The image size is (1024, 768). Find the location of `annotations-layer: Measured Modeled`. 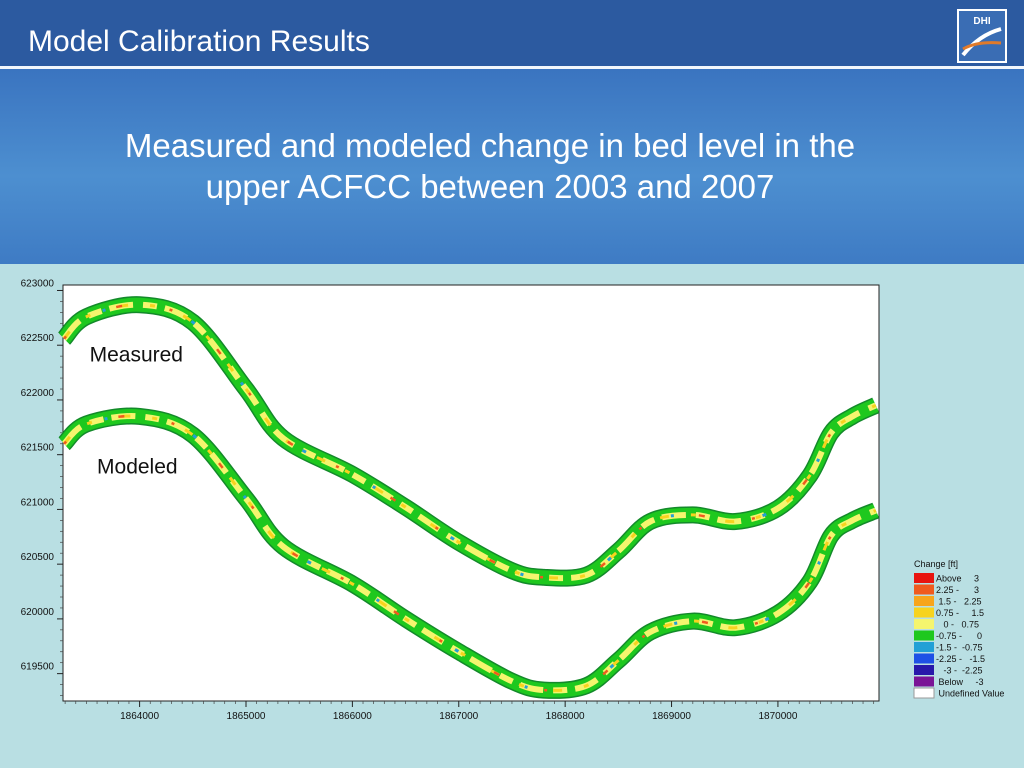

annotations-layer: Measured Modeled is located at coordinates (136, 411).